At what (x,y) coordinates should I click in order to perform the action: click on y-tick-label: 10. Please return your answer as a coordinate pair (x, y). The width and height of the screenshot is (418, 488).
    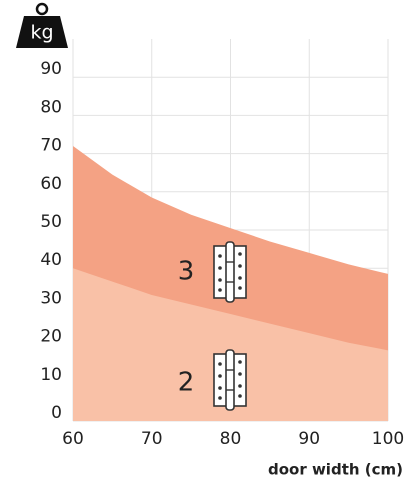
    Looking at the image, I should click on (51, 375).